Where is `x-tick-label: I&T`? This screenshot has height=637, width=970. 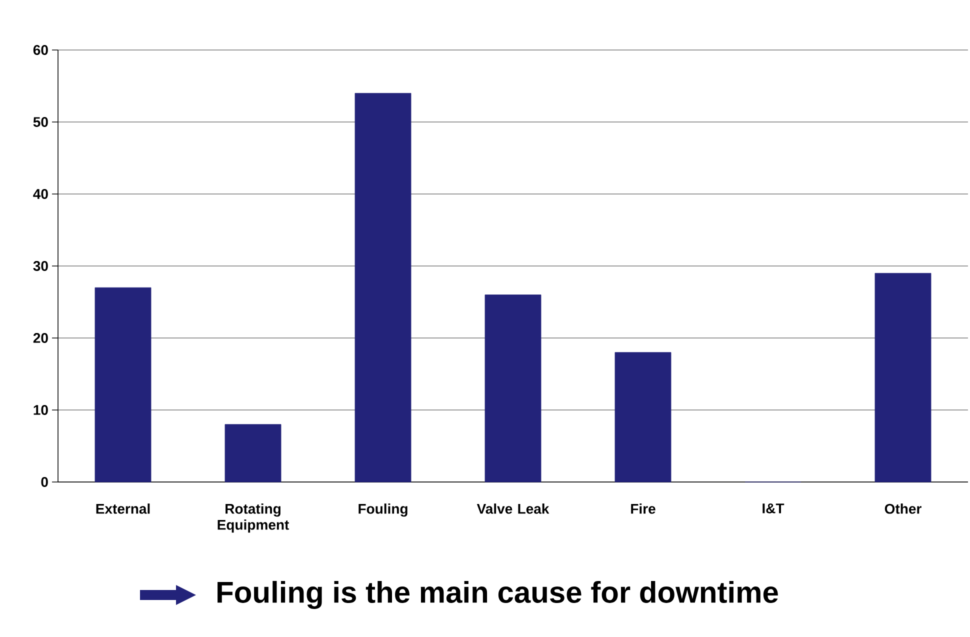 x-tick-label: I&T is located at coordinates (773, 509).